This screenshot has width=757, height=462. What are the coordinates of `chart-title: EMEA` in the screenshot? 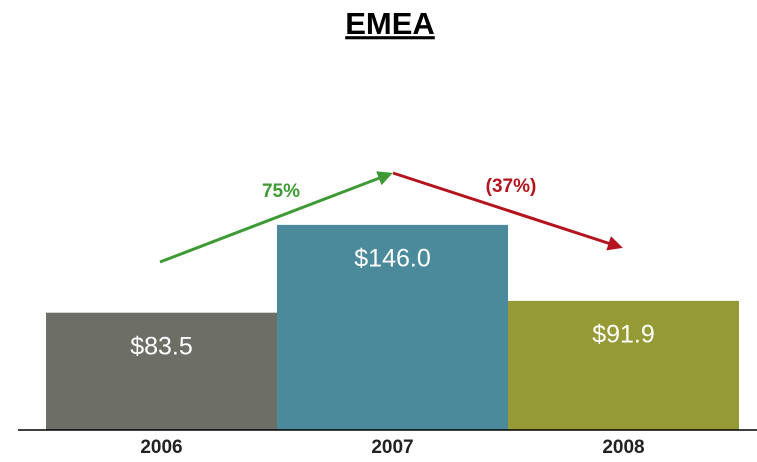 It's located at (390, 23).